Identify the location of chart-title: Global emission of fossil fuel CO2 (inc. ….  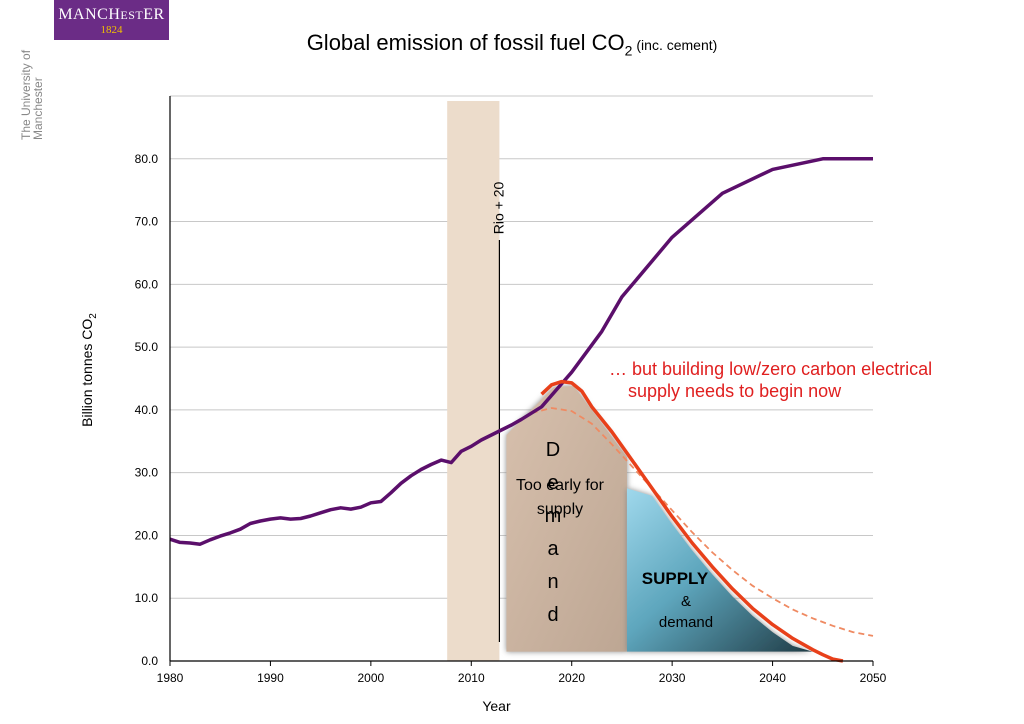
(512, 44).